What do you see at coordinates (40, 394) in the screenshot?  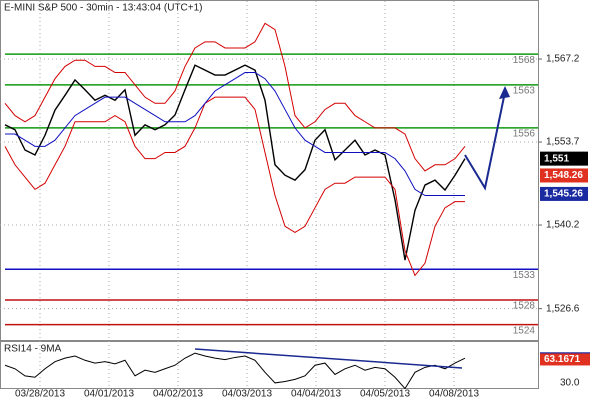 I see `x-tick-label: 03/28/2013` at bounding box center [40, 394].